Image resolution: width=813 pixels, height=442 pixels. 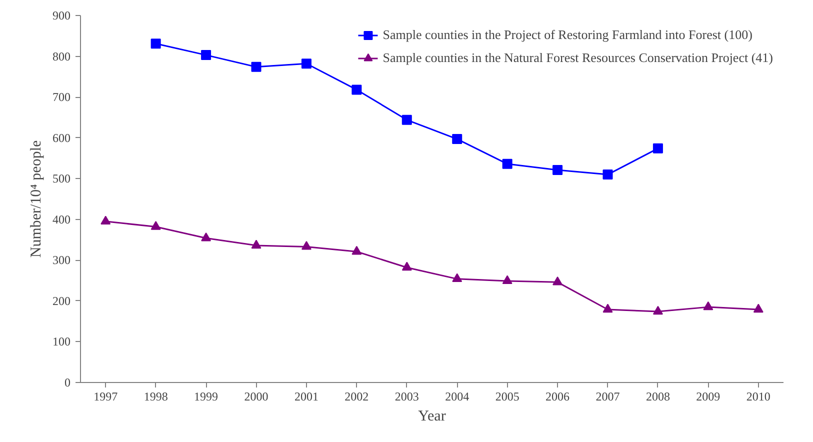 What do you see at coordinates (507, 397) in the screenshot?
I see `x-tick-label: 2005` at bounding box center [507, 397].